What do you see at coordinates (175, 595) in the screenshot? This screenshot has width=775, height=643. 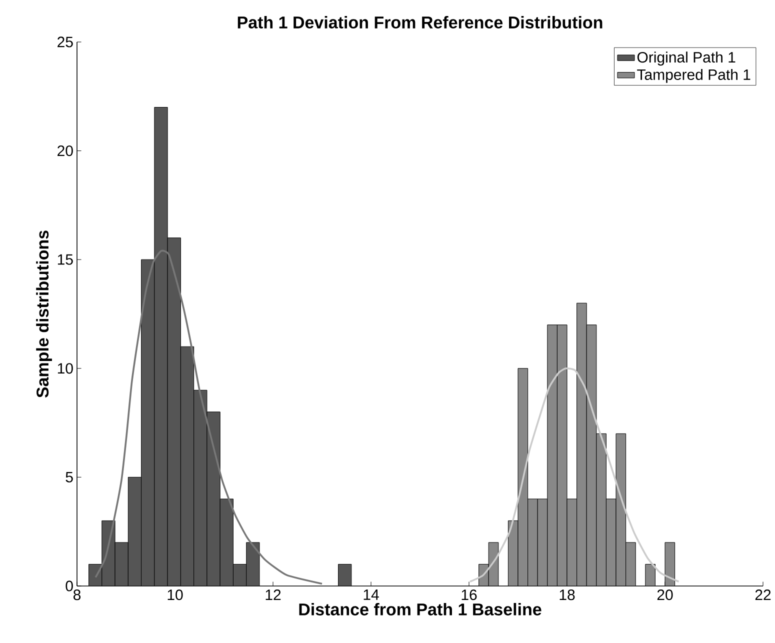 I see `x-tick-label: 10` at bounding box center [175, 595].